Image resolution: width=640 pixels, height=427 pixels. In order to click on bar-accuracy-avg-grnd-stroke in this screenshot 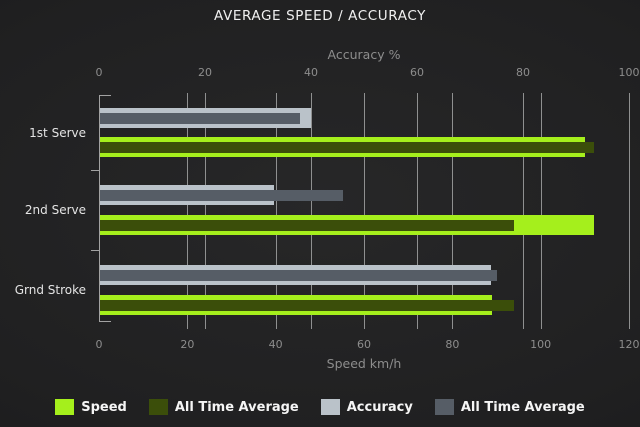, I will do `click(298, 275)`.